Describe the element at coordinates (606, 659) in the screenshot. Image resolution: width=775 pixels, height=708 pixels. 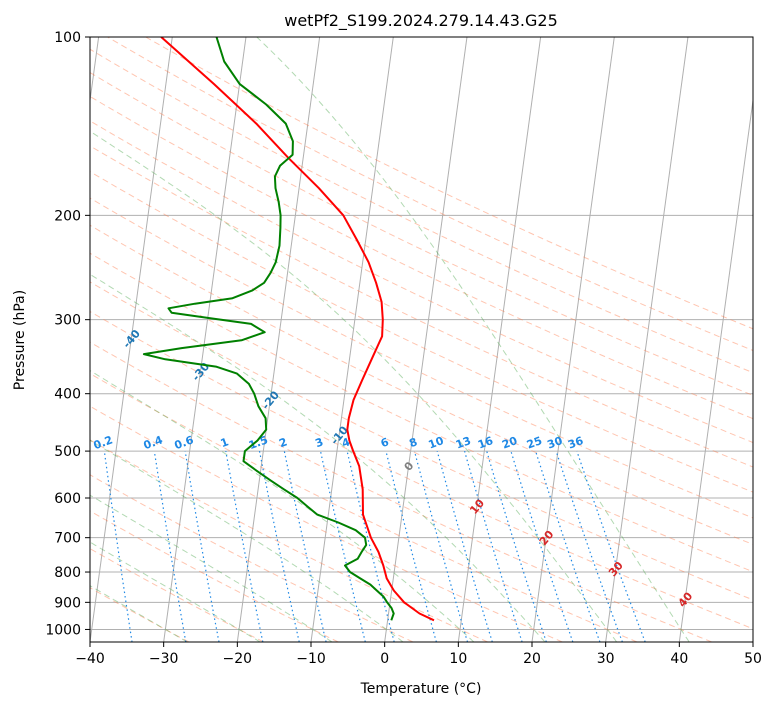
I see `x-tick-label: 30` at that location.